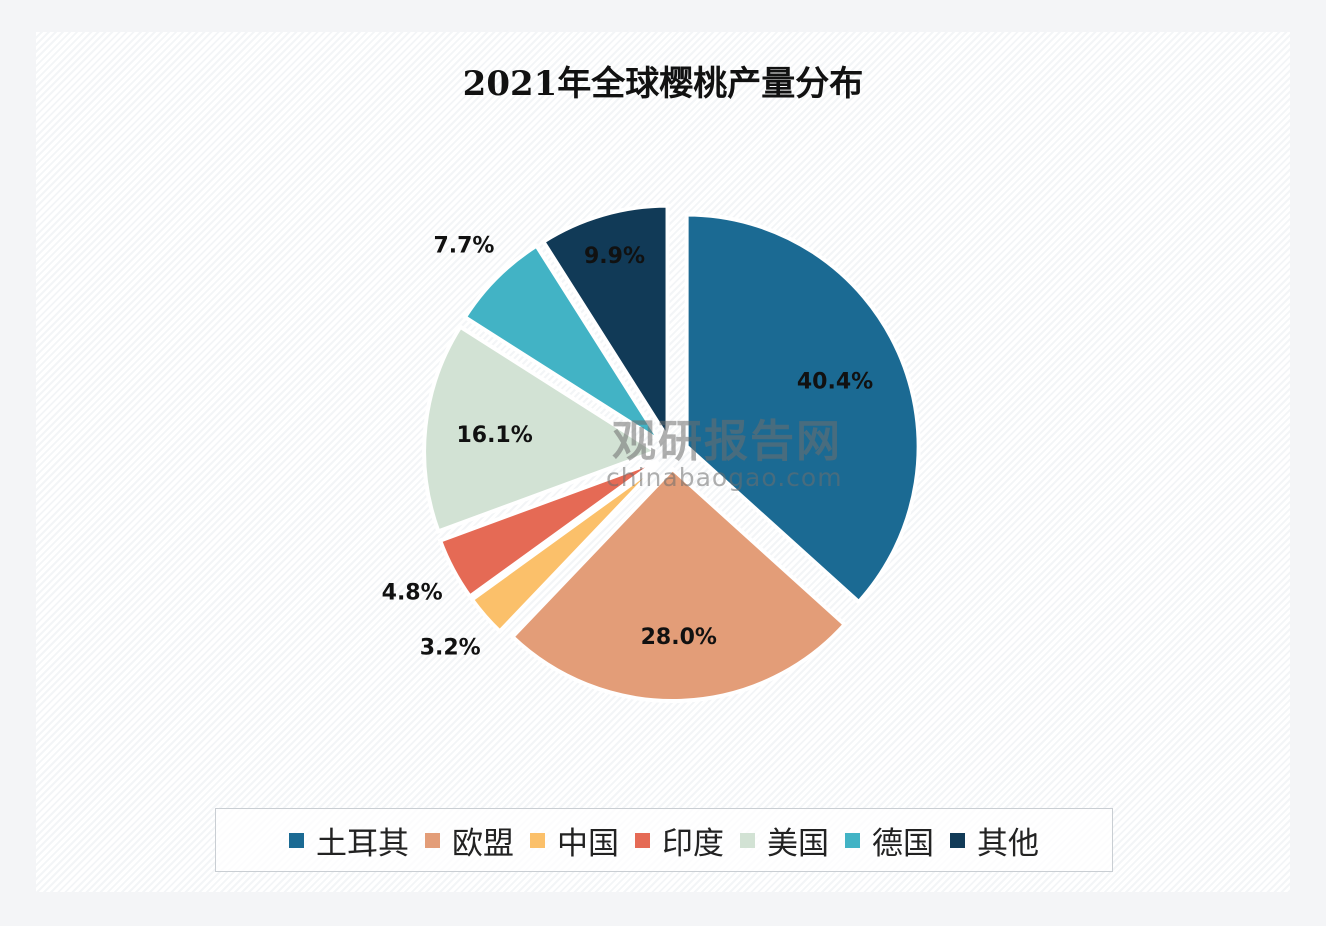 The height and width of the screenshot is (926, 1326). I want to click on legend-item: 印度, so click(679, 840).